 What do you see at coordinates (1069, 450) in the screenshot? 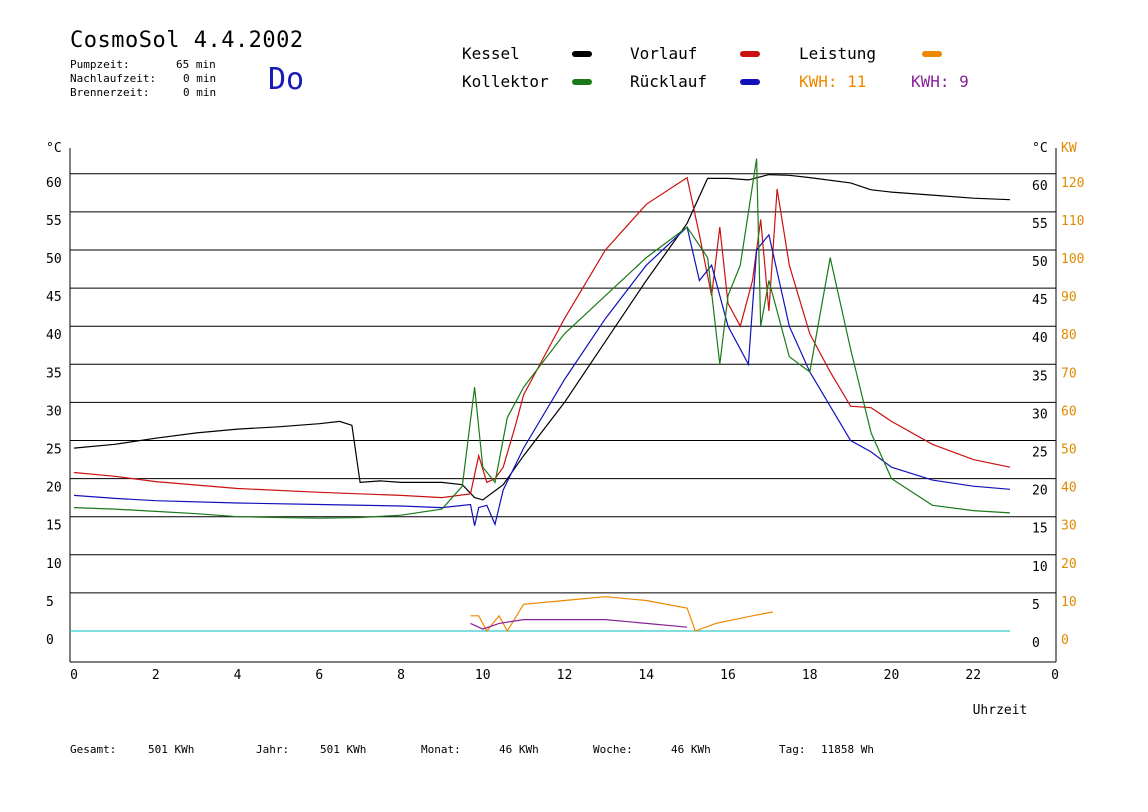
I see `y2-tick-label: 50` at bounding box center [1069, 450].